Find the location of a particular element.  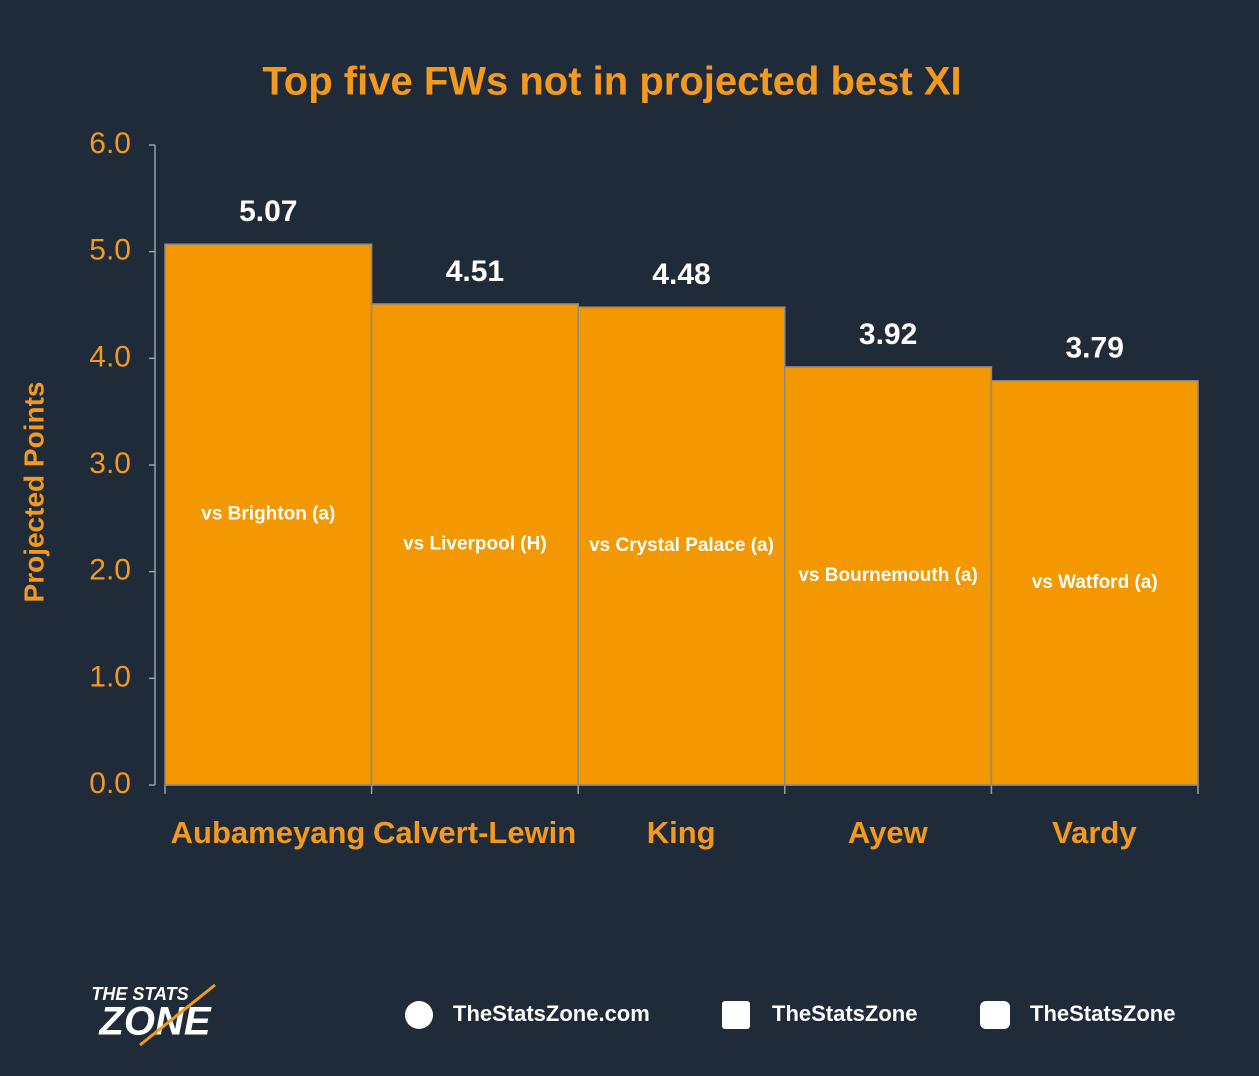

logo-main: ZONE is located at coordinates (154, 1022).